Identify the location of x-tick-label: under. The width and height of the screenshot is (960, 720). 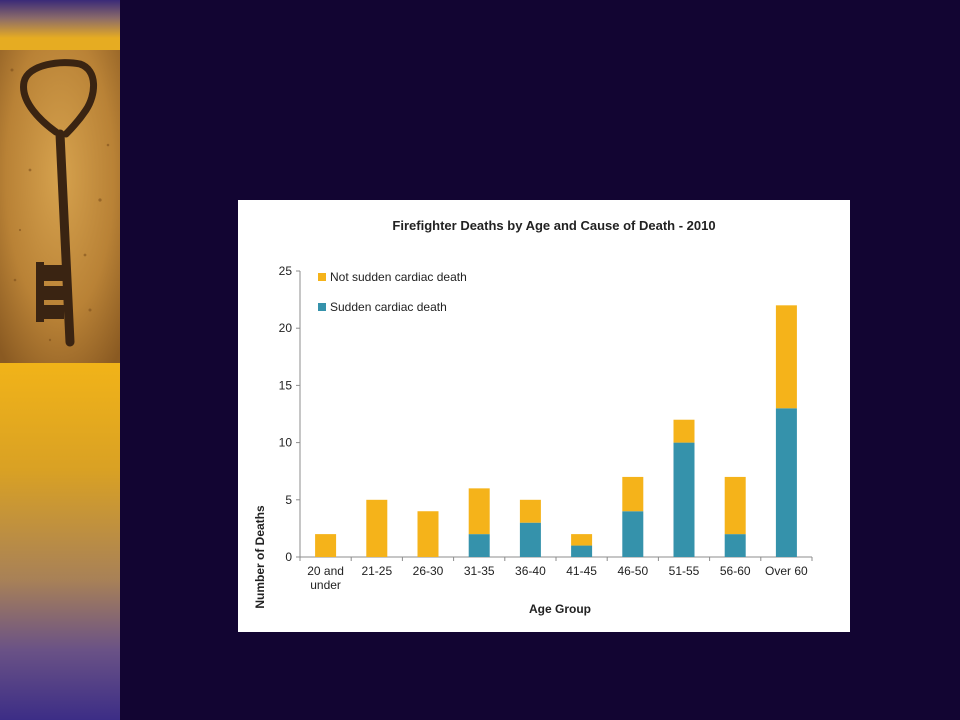
(325, 585).